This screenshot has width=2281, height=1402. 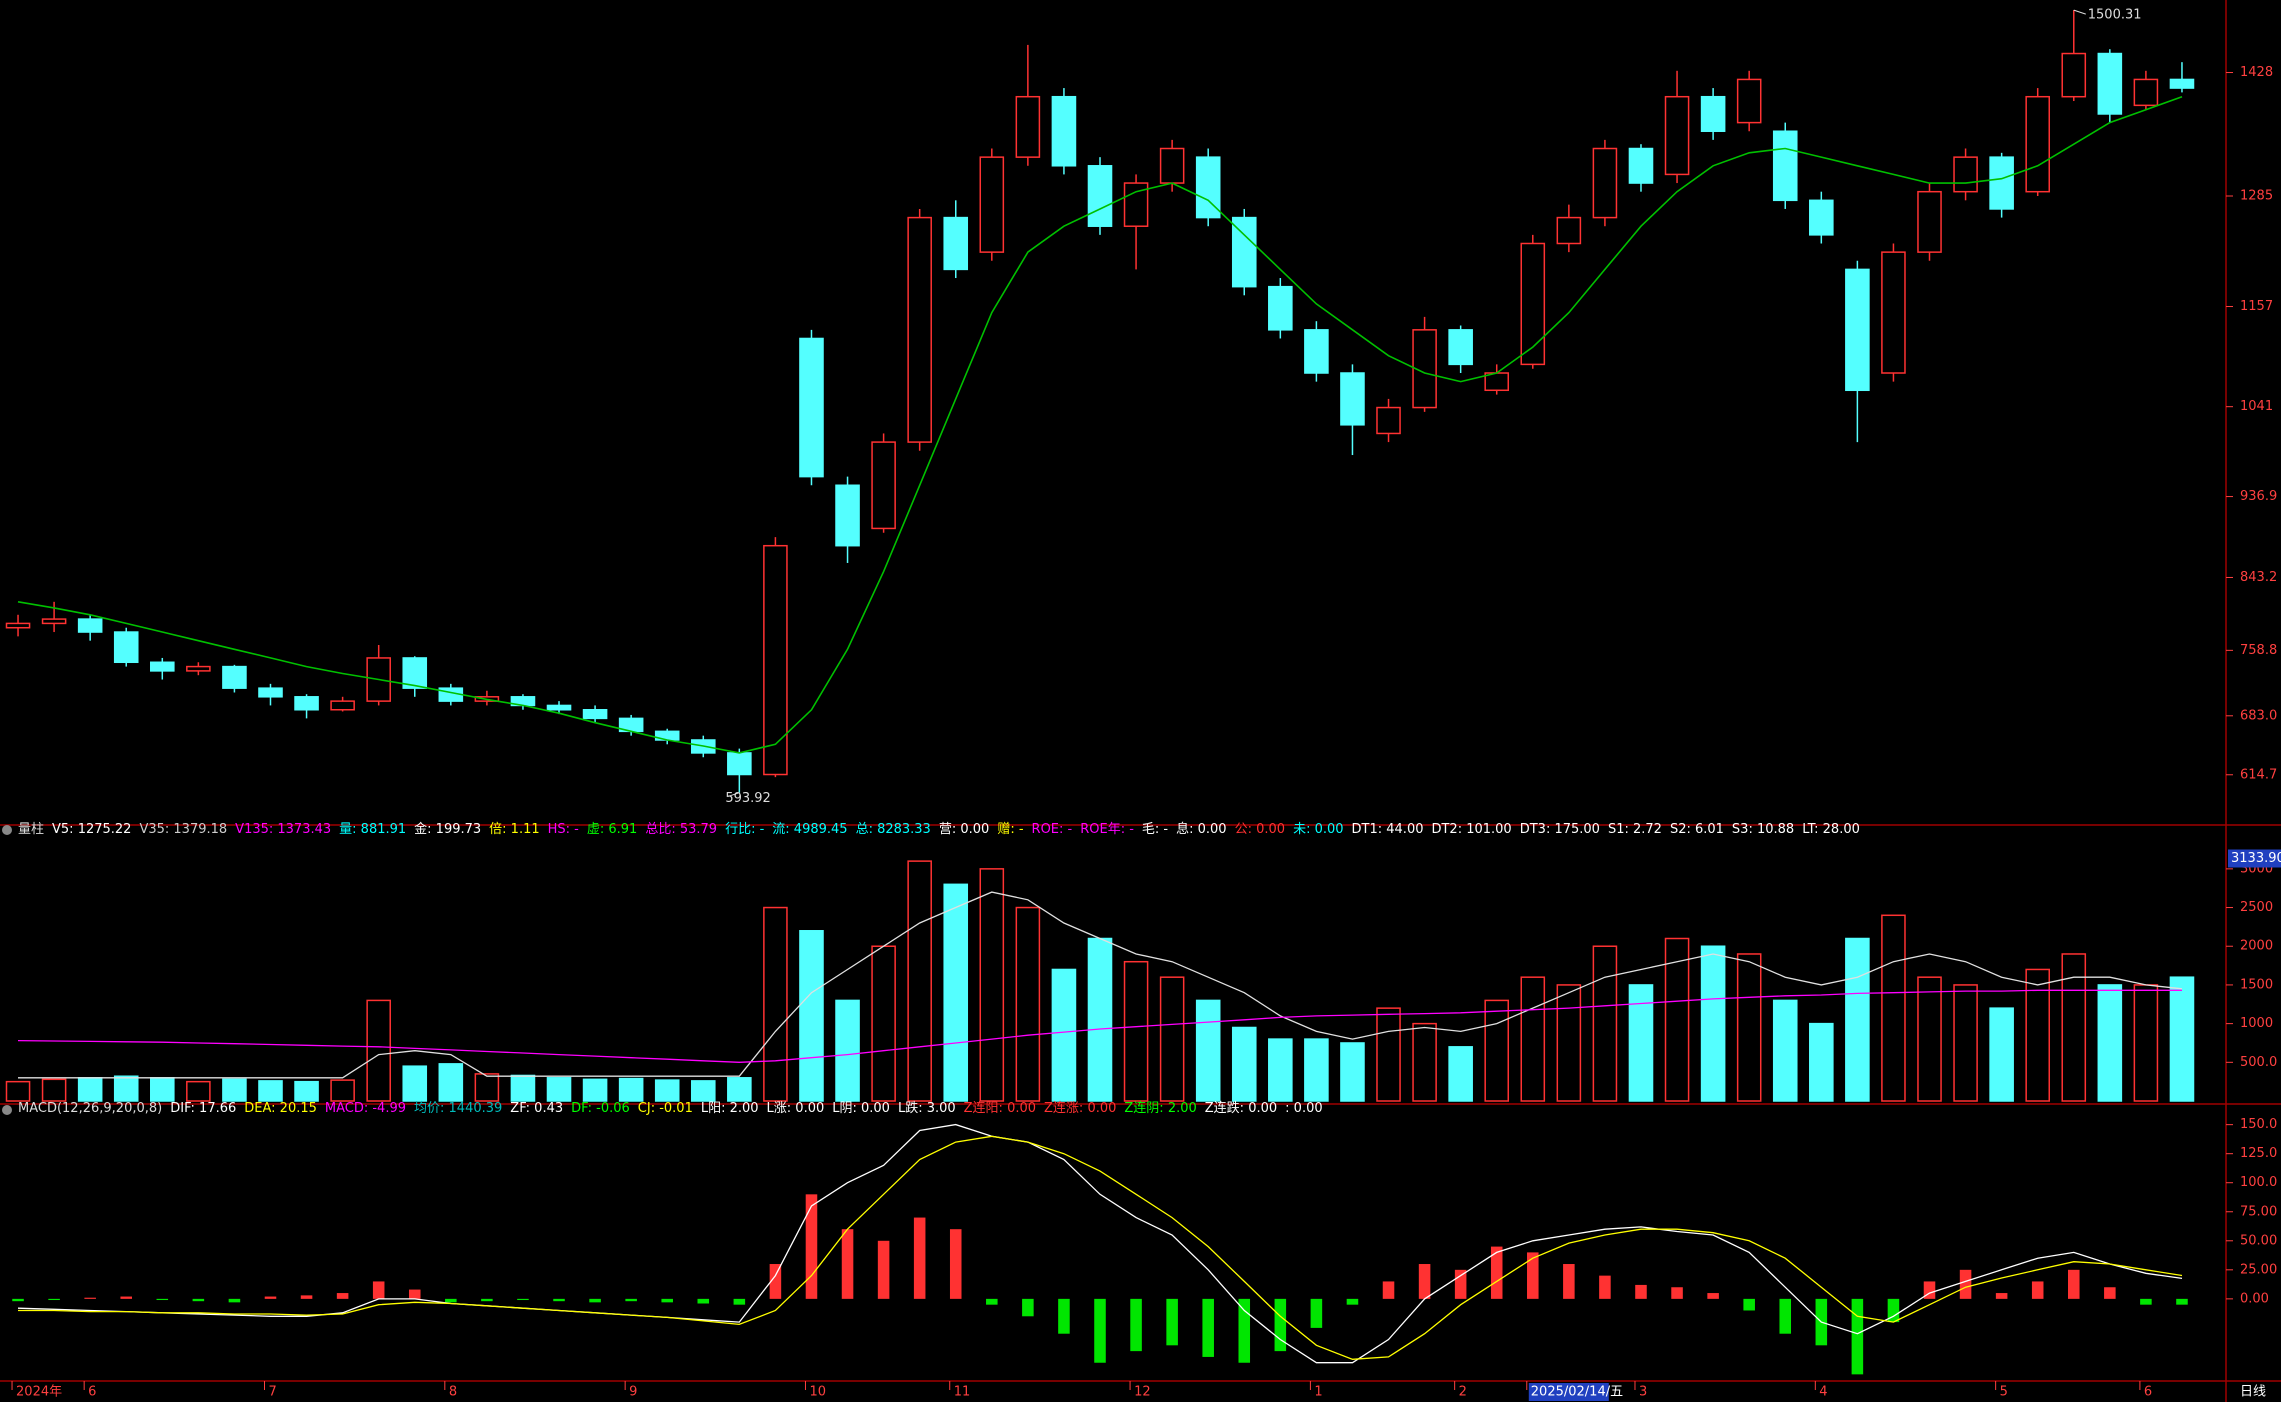 I want to click on header-field: L阳: 2.00, so click(x=730, y=1108).